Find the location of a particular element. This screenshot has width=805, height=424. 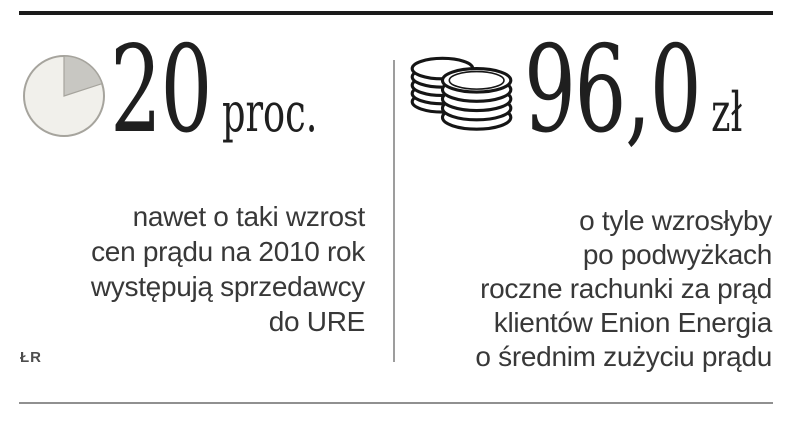

caption-line: klientów Enion Energia is located at coordinates (633, 322).